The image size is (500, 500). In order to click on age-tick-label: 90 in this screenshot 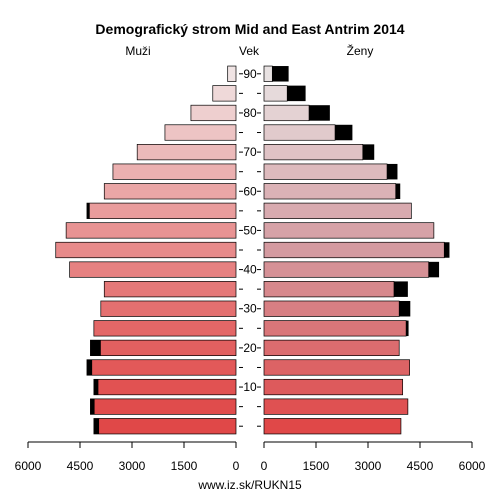, I will do `click(250, 74)`.